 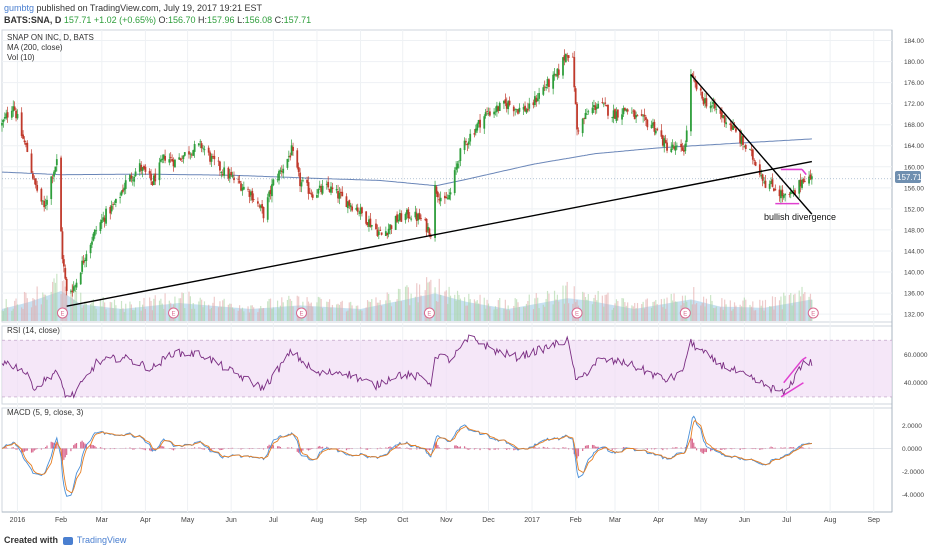 I want to click on footer-brand: TradingView, so click(x=101, y=540).